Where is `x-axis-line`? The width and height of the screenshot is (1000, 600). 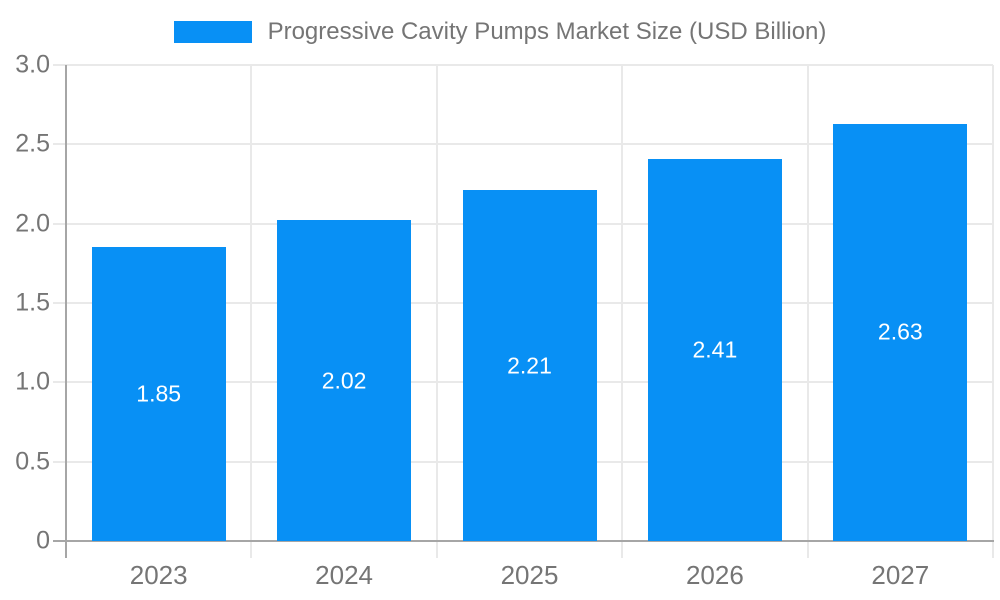
x-axis-line is located at coordinates (523, 541).